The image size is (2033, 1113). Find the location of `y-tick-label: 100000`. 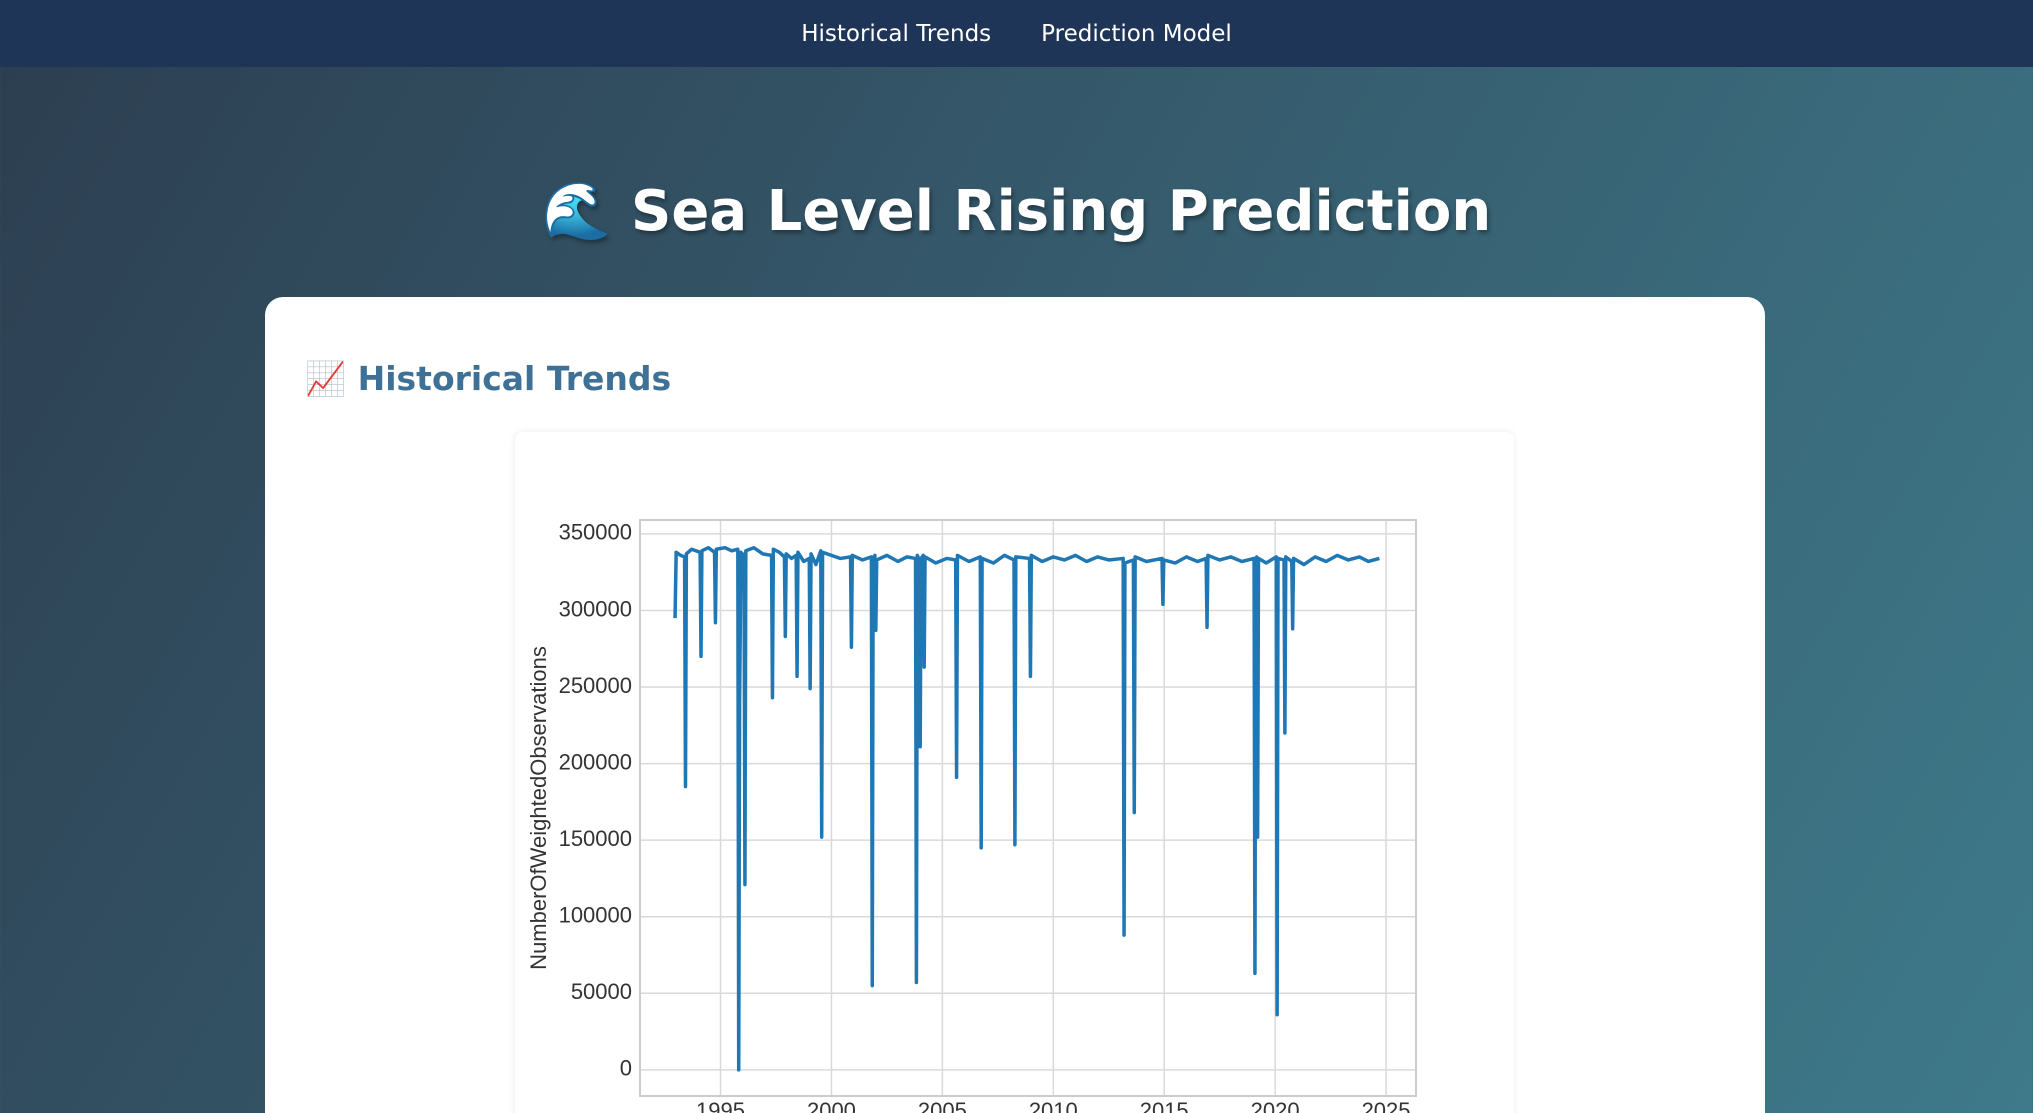

y-tick-label: 100000 is located at coordinates (595, 915).